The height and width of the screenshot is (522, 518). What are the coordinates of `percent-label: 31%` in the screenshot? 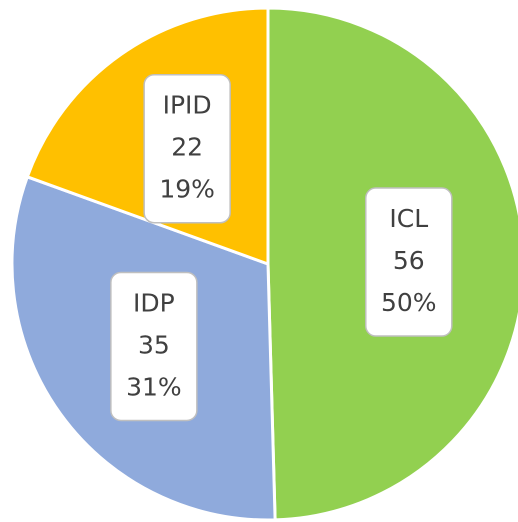 It's located at (154, 386).